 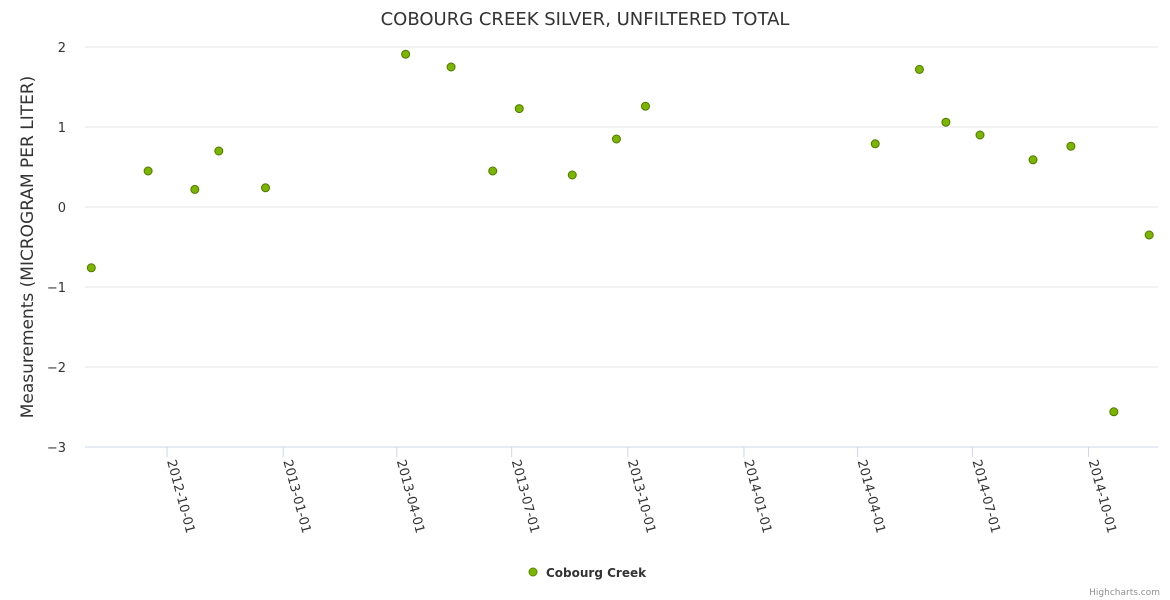 I want to click on x-tick-label: 2014-04-01, so click(x=871, y=496).